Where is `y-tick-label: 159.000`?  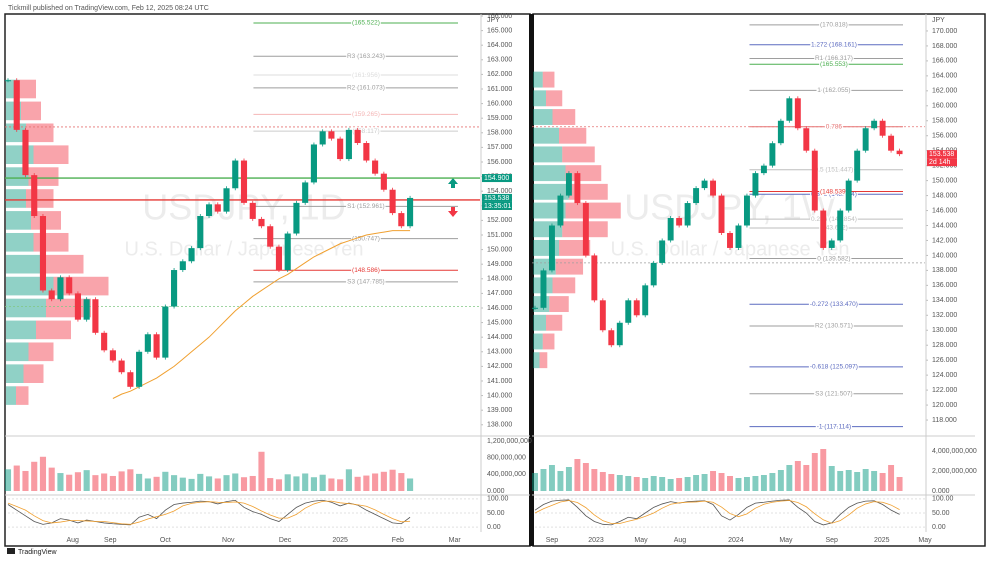 y-tick-label: 159.000 is located at coordinates (499, 118).